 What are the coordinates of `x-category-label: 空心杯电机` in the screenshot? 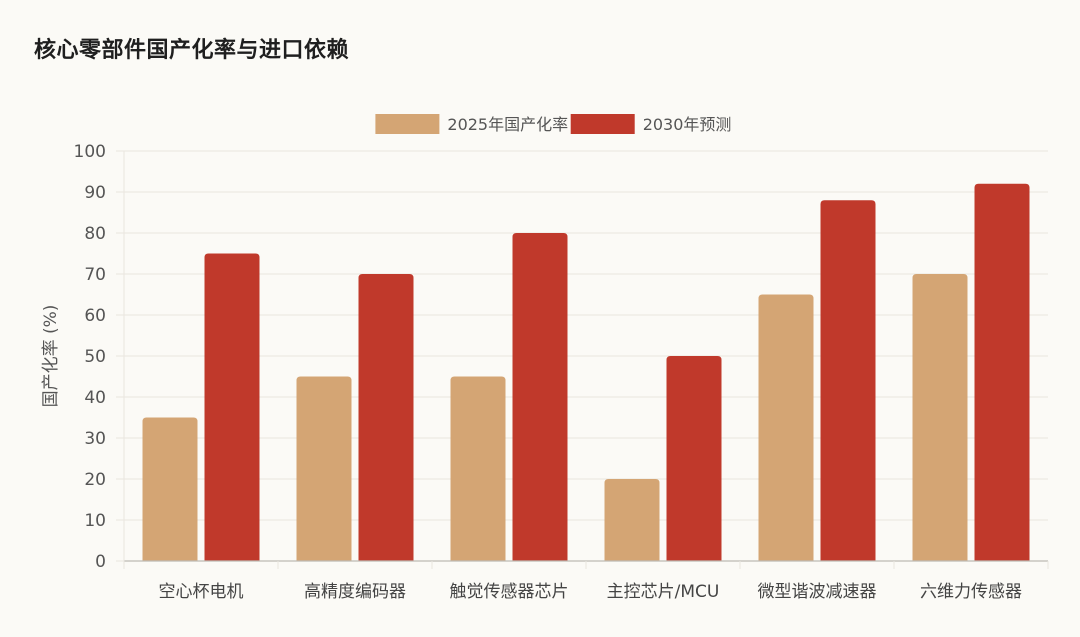 It's located at (201, 592).